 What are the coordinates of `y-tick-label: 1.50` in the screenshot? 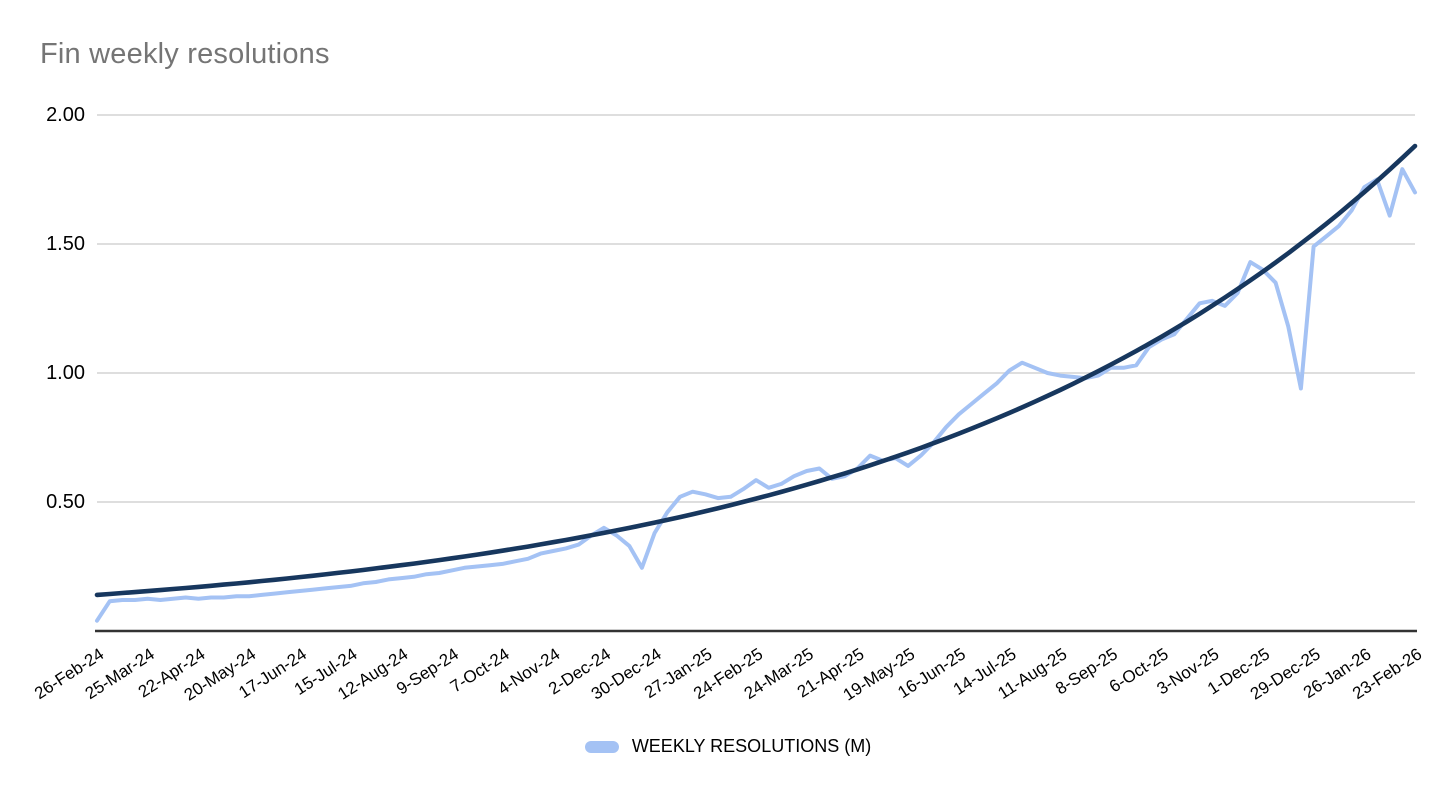 It's located at (65, 244).